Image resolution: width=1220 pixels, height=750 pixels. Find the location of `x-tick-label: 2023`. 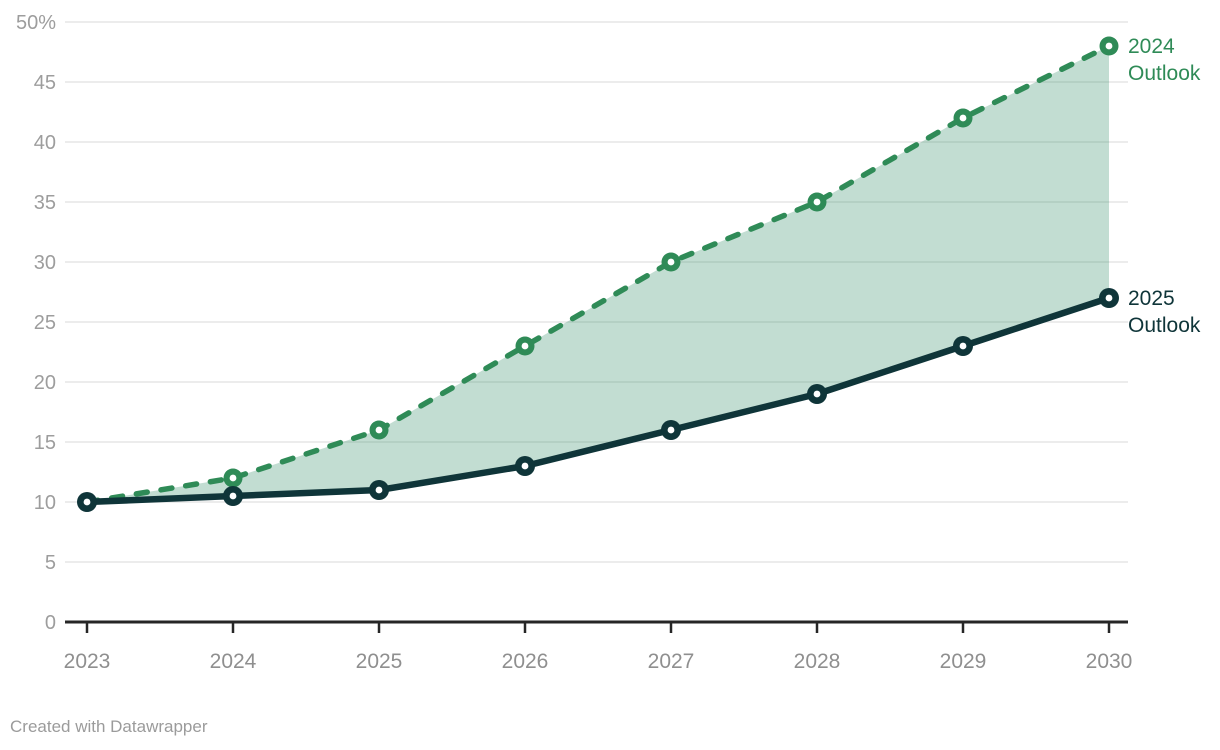

x-tick-label: 2023 is located at coordinates (87, 661).